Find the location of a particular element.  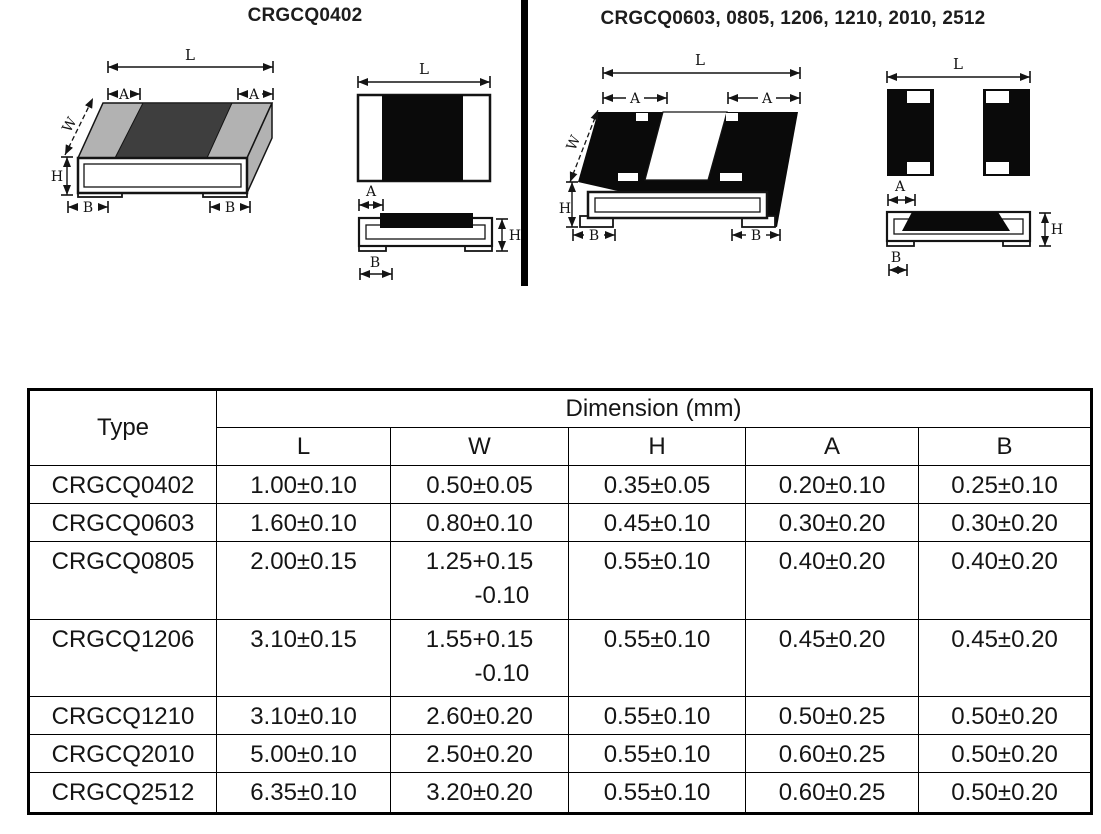

cell-A: 0.30±0.20 is located at coordinates (832, 522).